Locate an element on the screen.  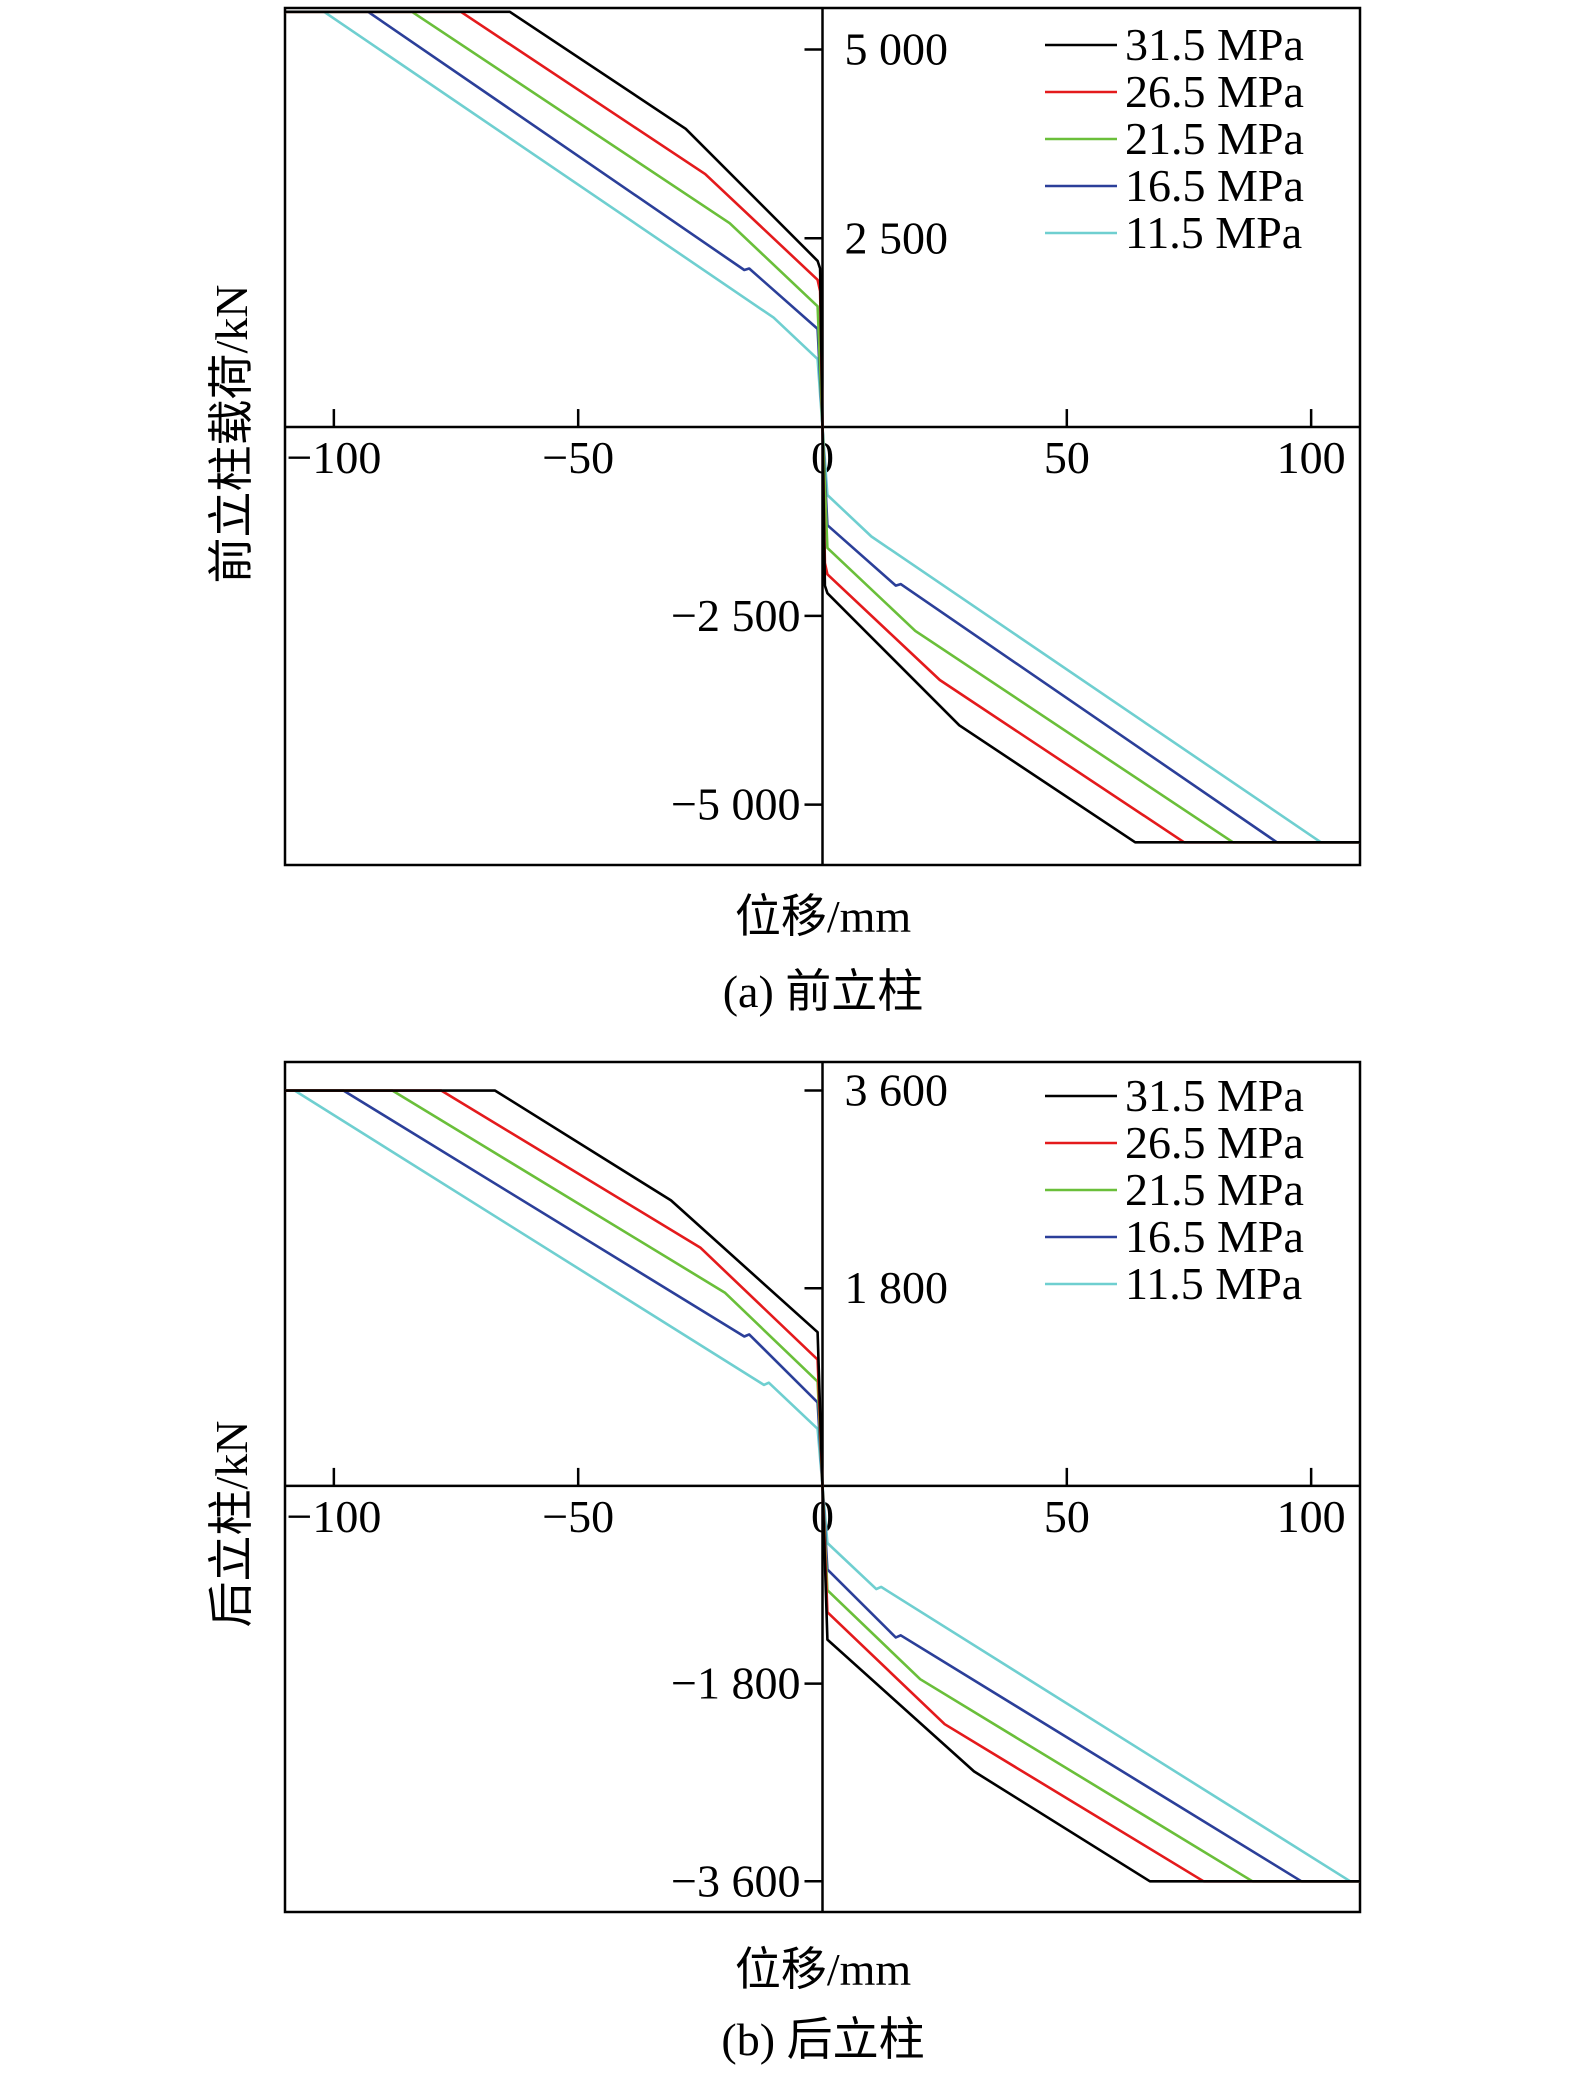
chart-b-legend-label: 16.5 MPa is located at coordinates (1214, 1236).